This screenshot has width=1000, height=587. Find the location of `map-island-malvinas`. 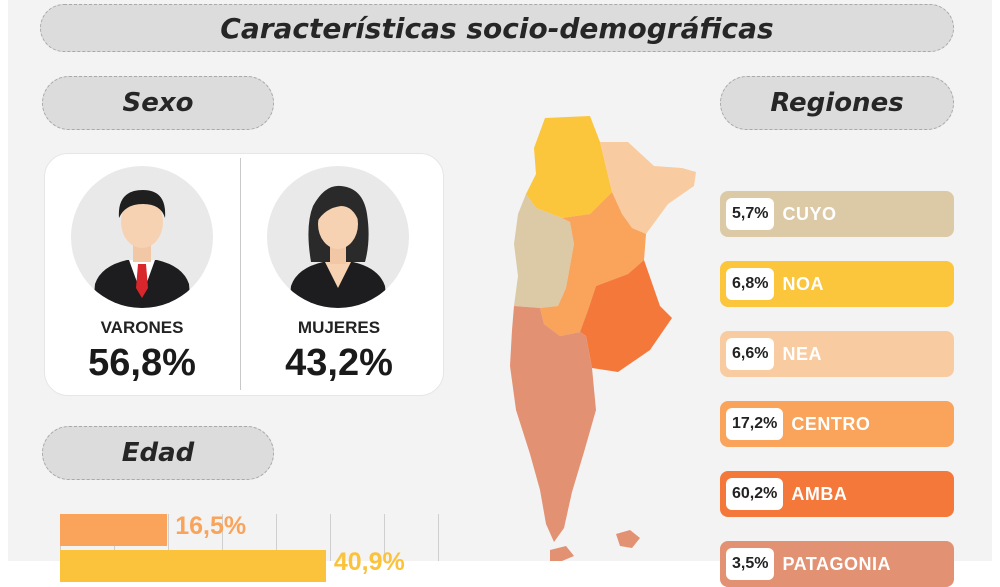

map-island-malvinas is located at coordinates (628, 539).